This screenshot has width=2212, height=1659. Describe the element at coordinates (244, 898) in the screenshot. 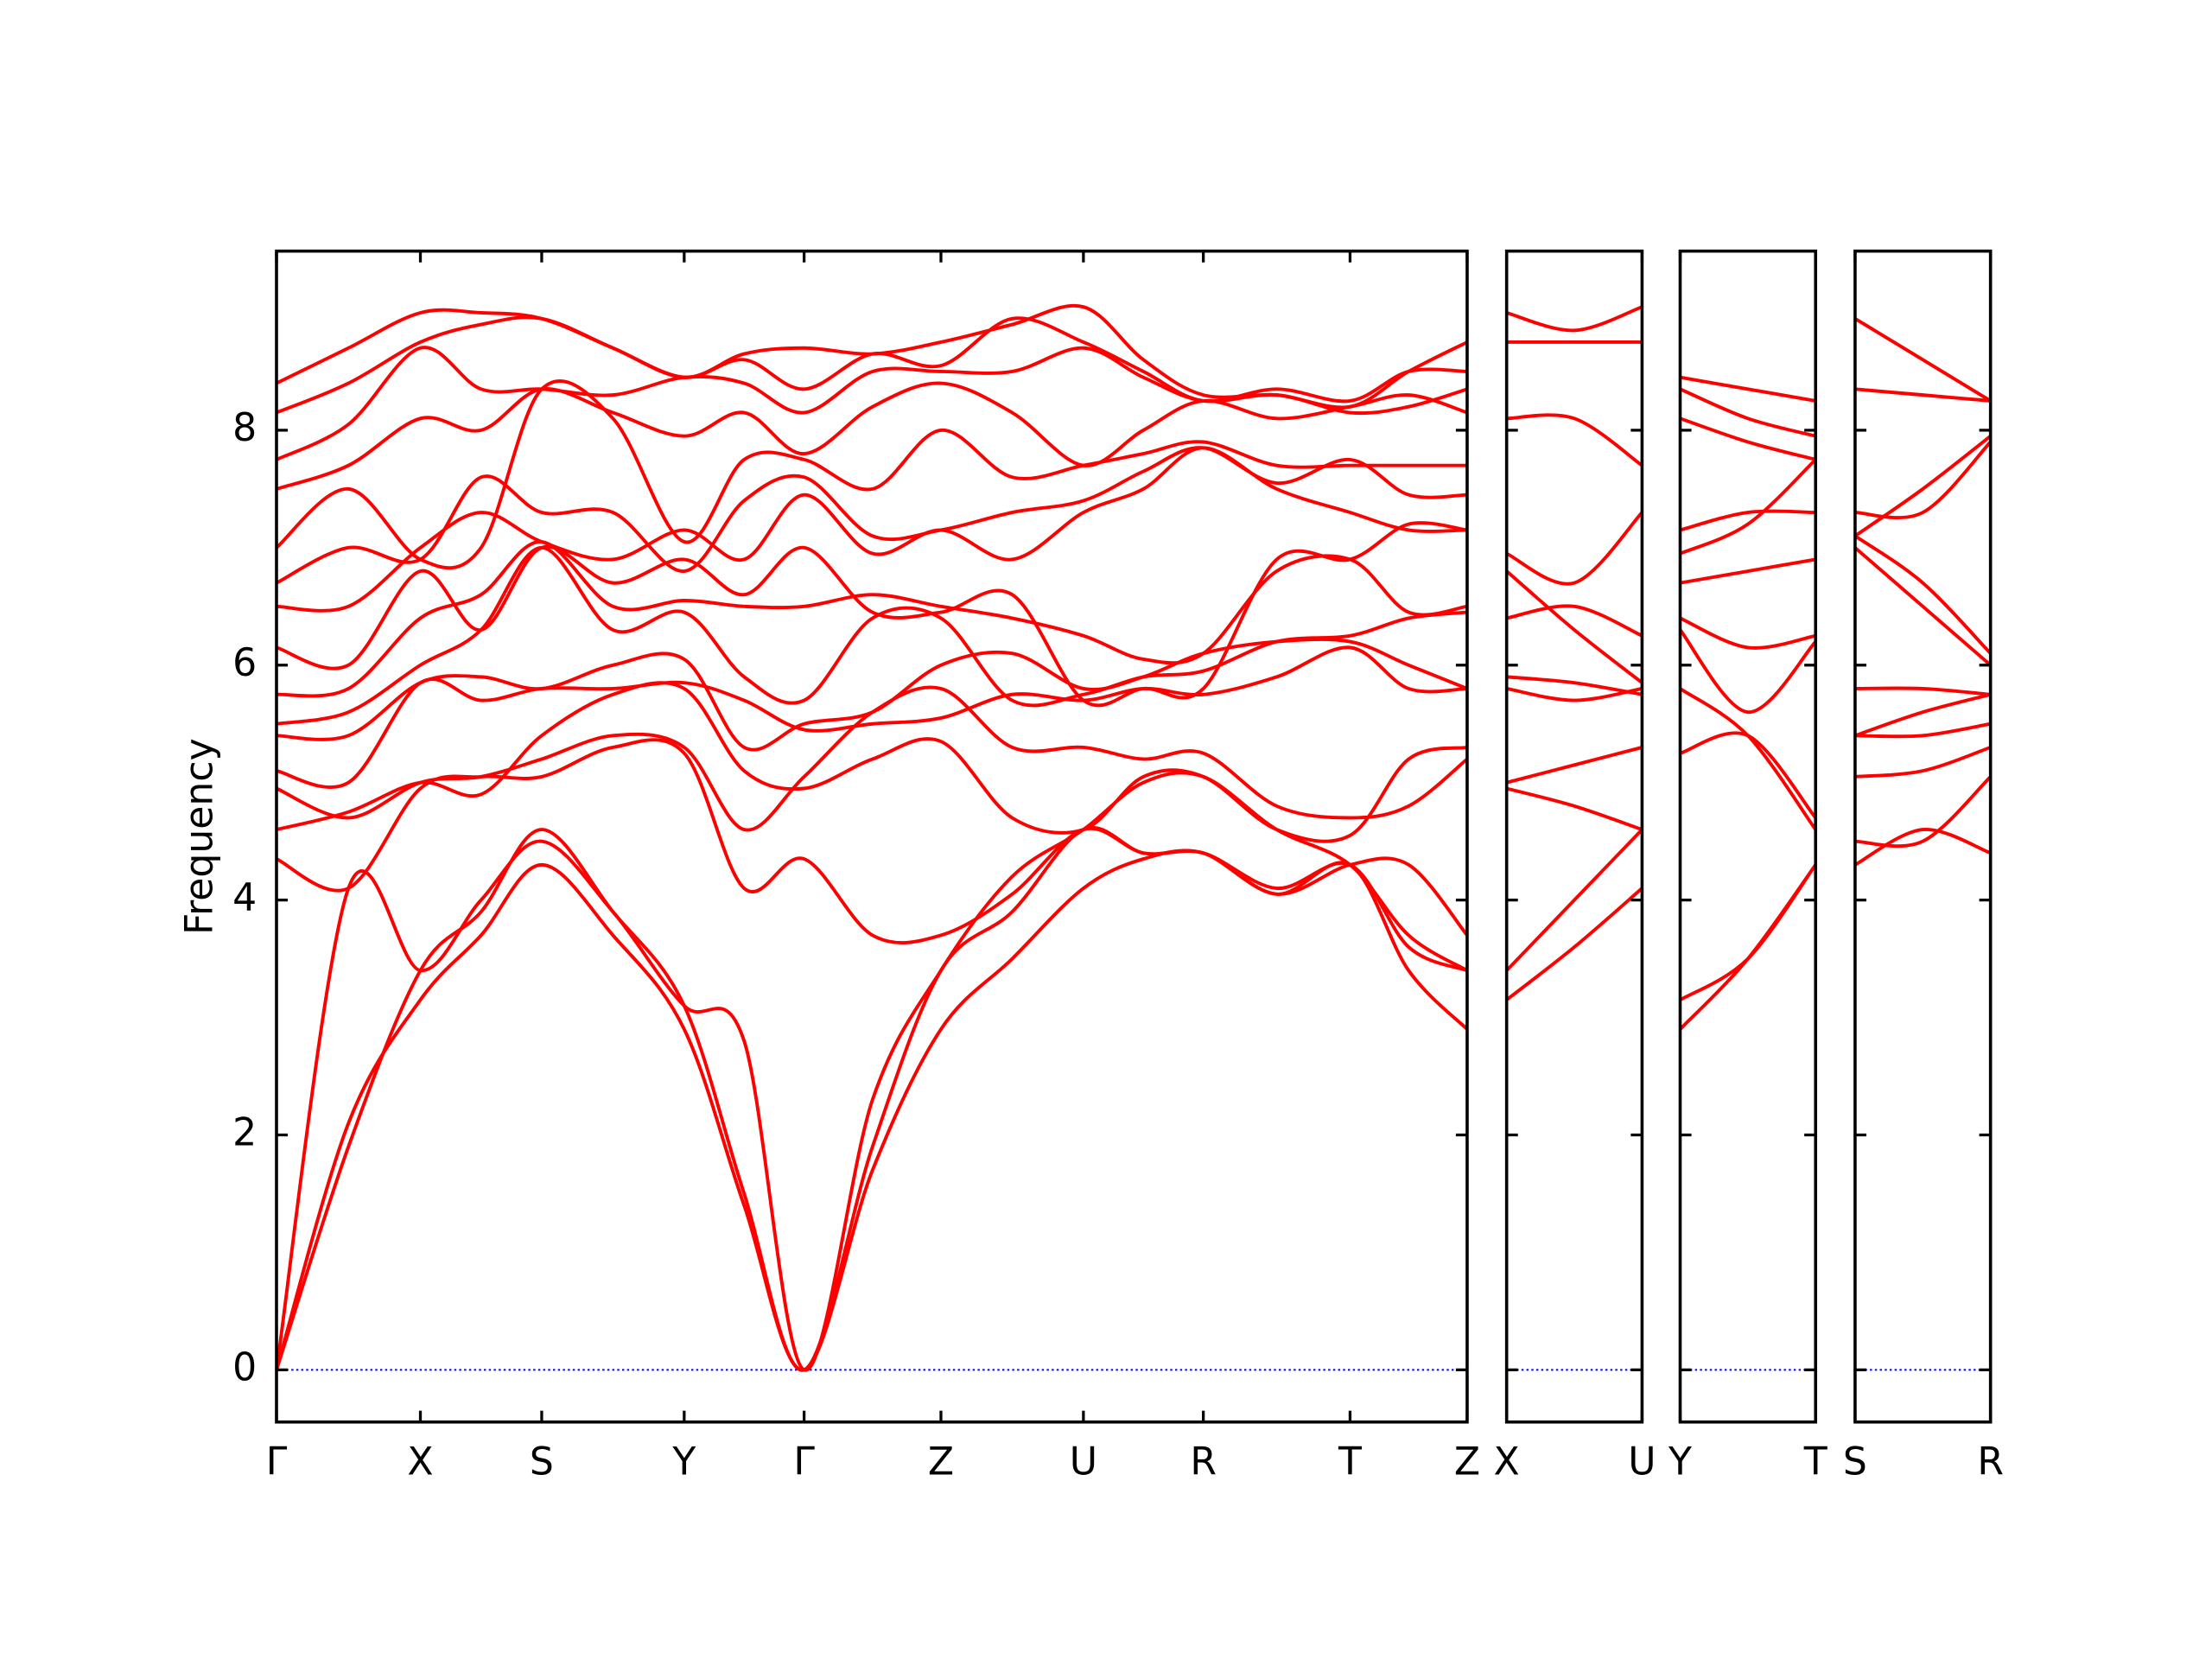

I see `y-tick-label: 4` at that location.